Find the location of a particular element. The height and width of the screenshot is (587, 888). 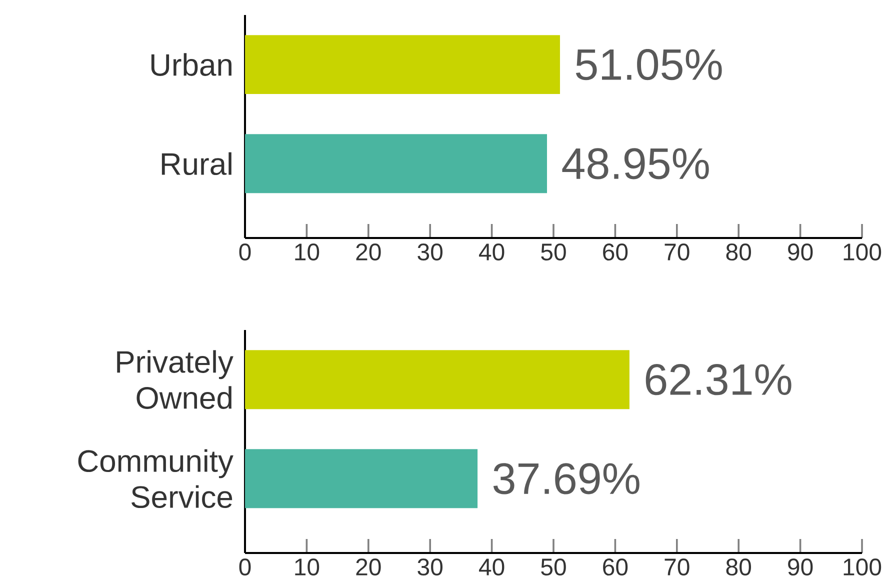

y-tick-label: Privately Owned is located at coordinates (175, 379).